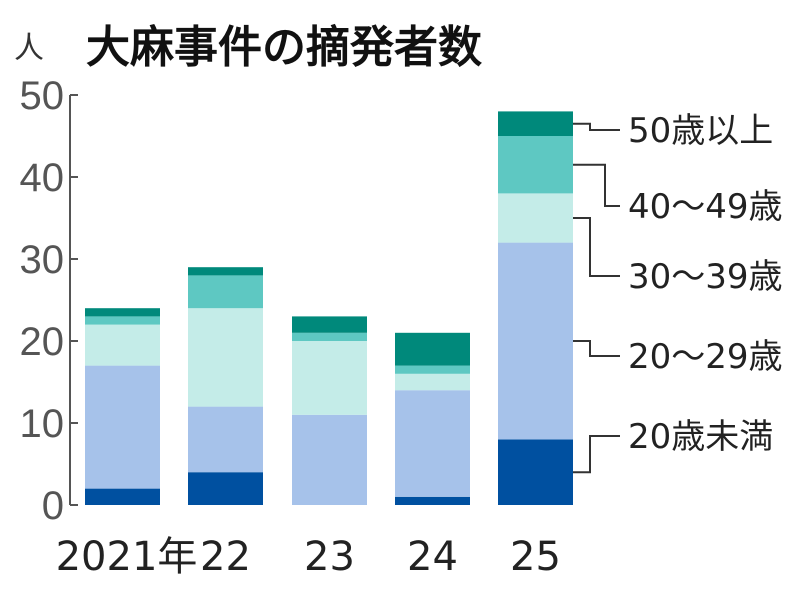 This screenshot has width=800, height=600. I want to click on x-tick-label: 22, so click(225, 557).